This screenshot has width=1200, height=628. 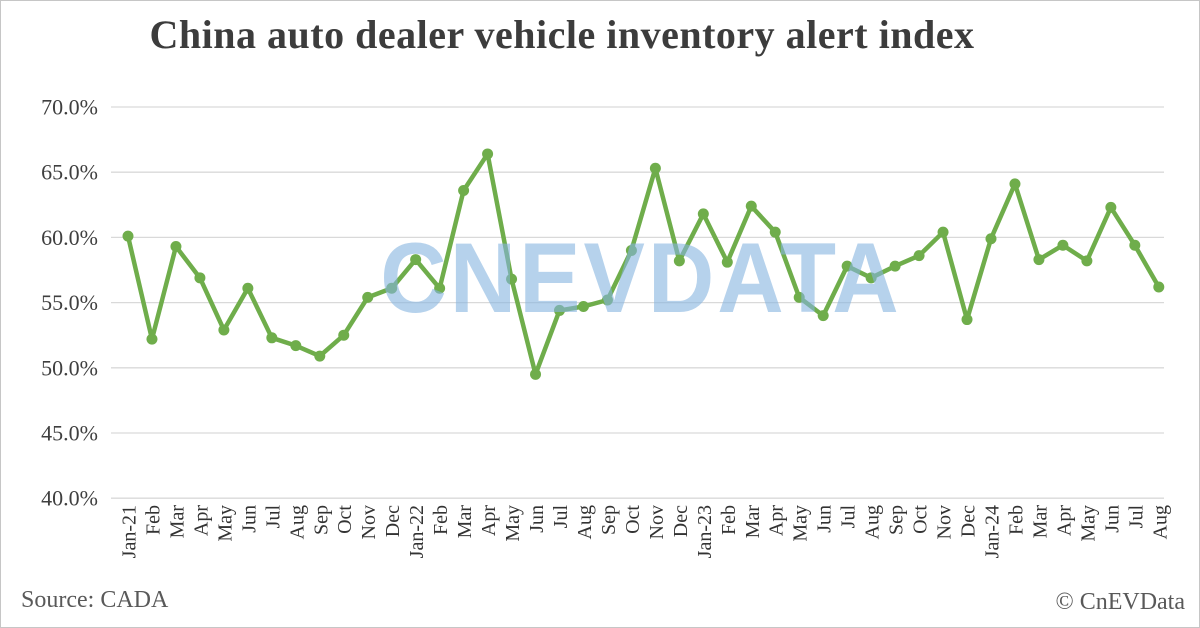 What do you see at coordinates (69, 498) in the screenshot?
I see `y-tick-label: 40.0%` at bounding box center [69, 498].